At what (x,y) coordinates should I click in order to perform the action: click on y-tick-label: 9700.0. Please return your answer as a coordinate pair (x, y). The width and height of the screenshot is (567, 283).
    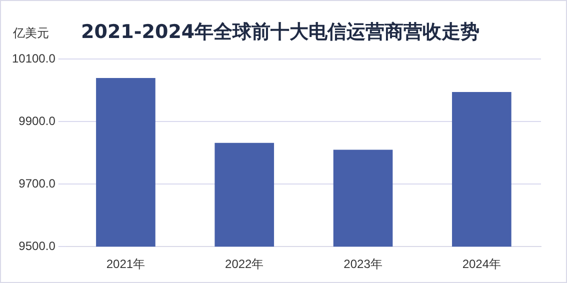
    Looking at the image, I should click on (37, 183).